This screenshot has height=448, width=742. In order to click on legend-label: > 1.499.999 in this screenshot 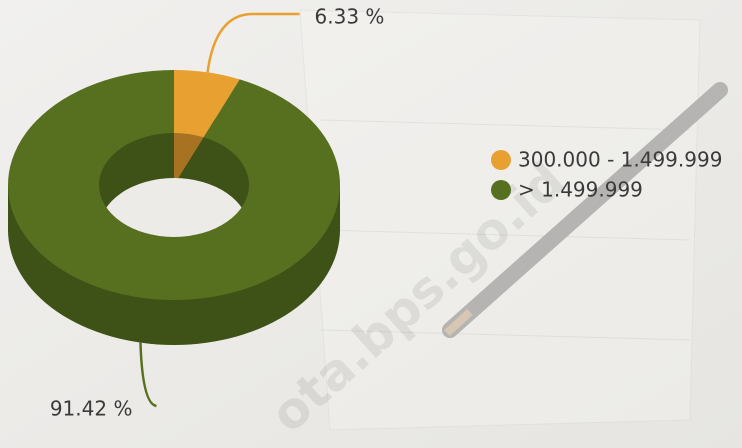, I will do `click(580, 190)`.